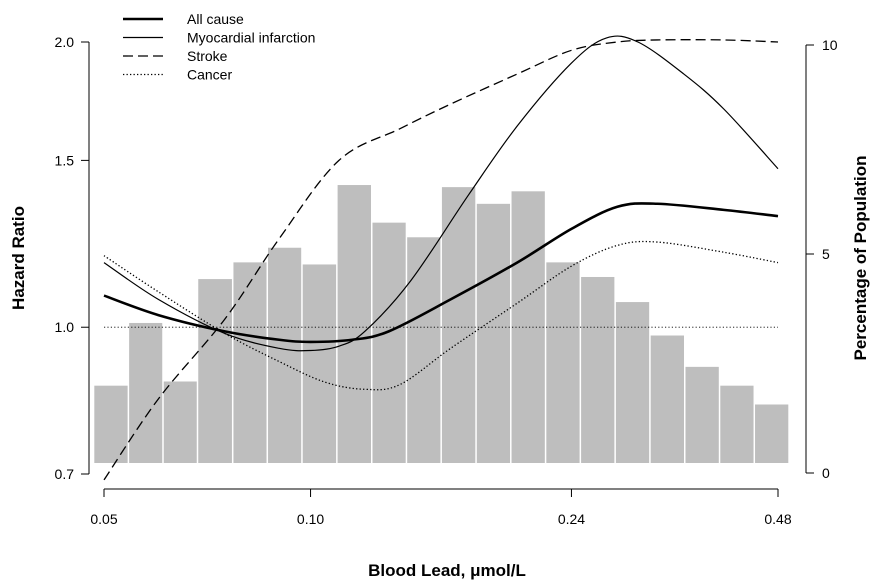 Image resolution: width=872 pixels, height=580 pixels. What do you see at coordinates (441, 507) in the screenshot?
I see `x-axis: 0.05 0.10 0.24 0.48` at bounding box center [441, 507].